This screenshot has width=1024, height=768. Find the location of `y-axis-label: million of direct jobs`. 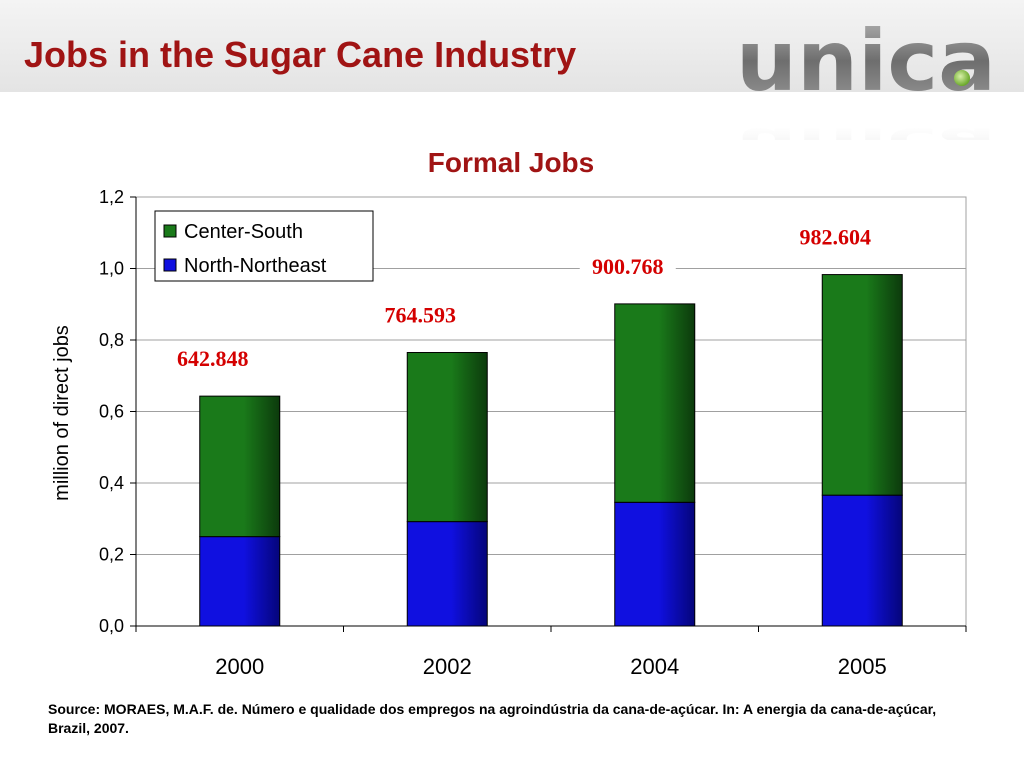

y-axis-label: million of direct jobs is located at coordinates (62, 413).